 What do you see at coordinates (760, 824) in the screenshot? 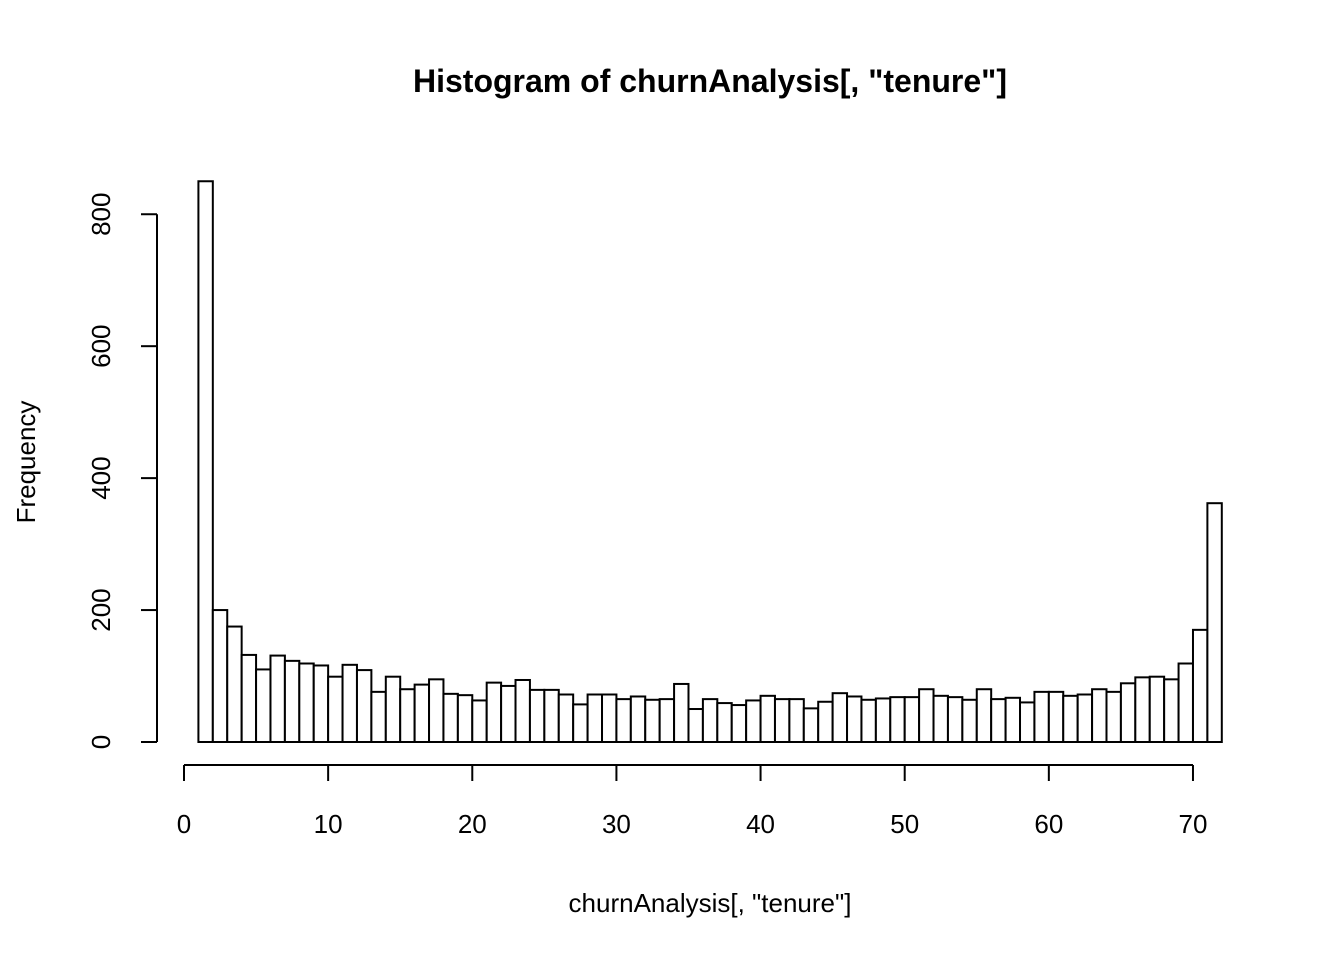
I see `x-tick-label: 40` at bounding box center [760, 824].